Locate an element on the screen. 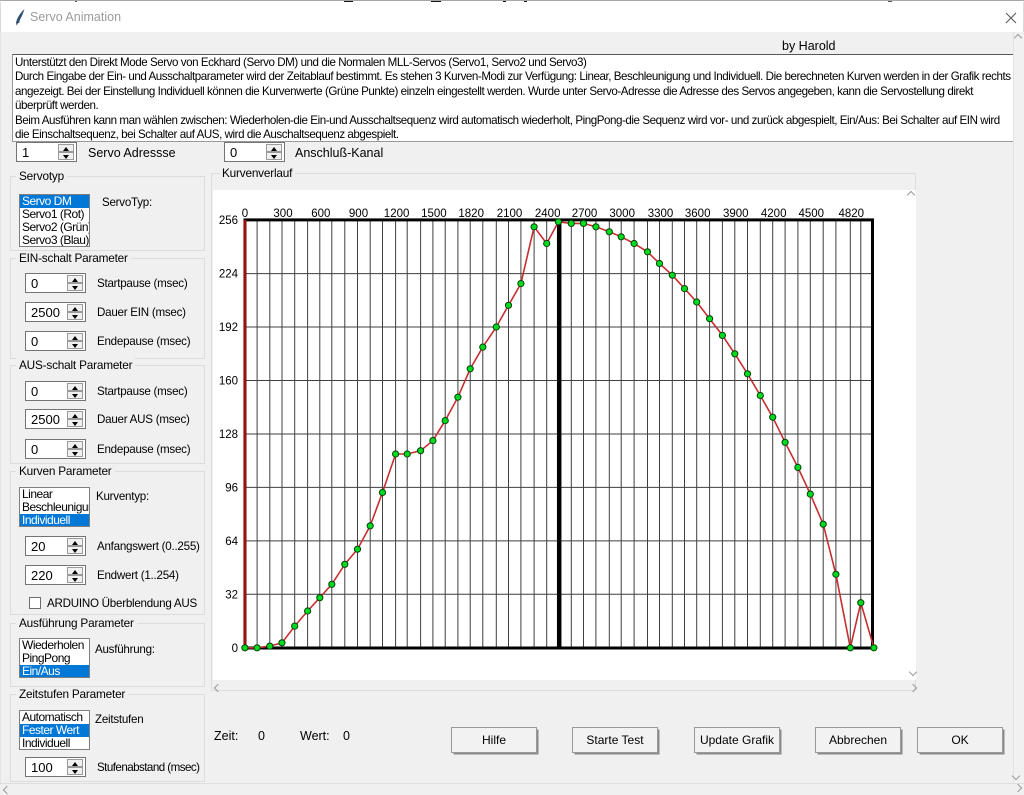 This screenshot has height=795, width=1024. svg-text: 4820 is located at coordinates (852, 214).